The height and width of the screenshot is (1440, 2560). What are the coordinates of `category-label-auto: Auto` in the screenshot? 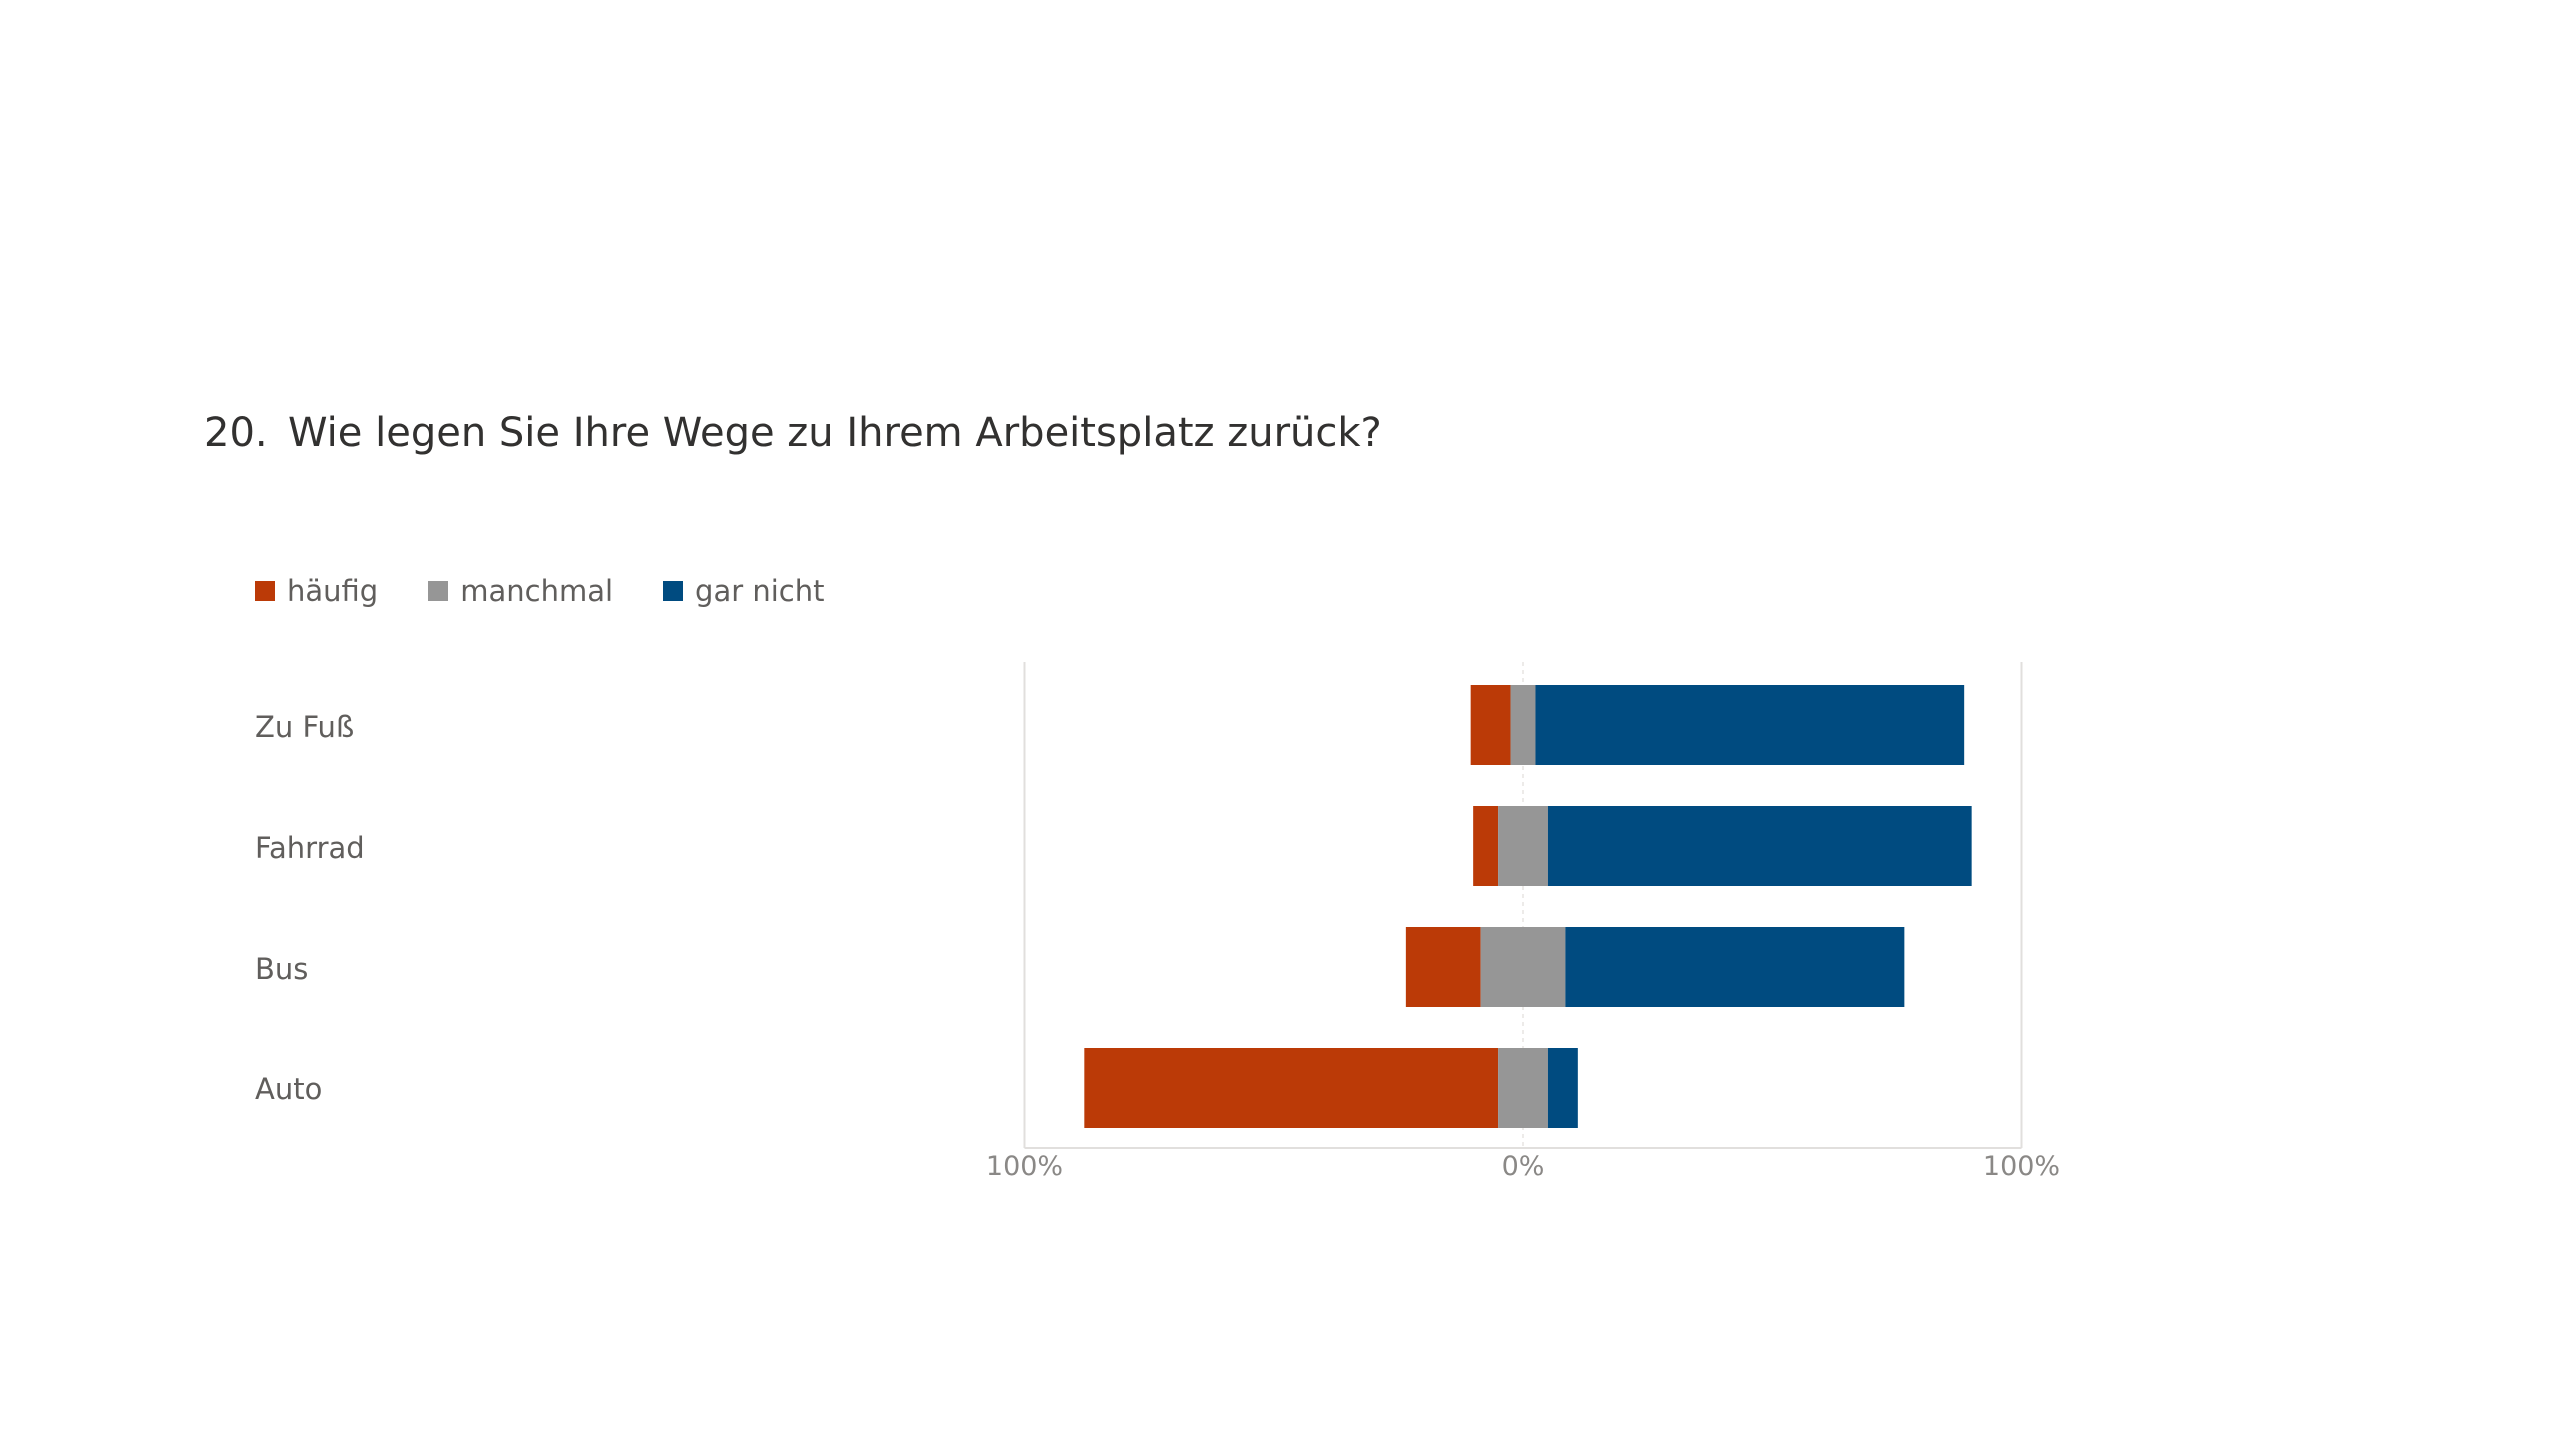 It's located at (289, 1089).